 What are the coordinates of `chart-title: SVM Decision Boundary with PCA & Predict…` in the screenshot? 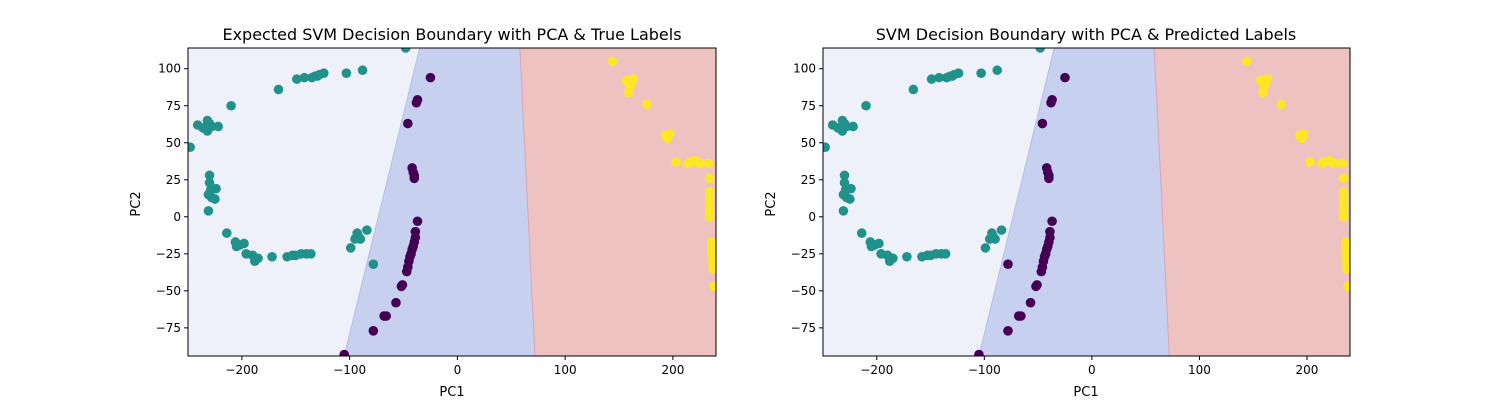 It's located at (1086, 34).